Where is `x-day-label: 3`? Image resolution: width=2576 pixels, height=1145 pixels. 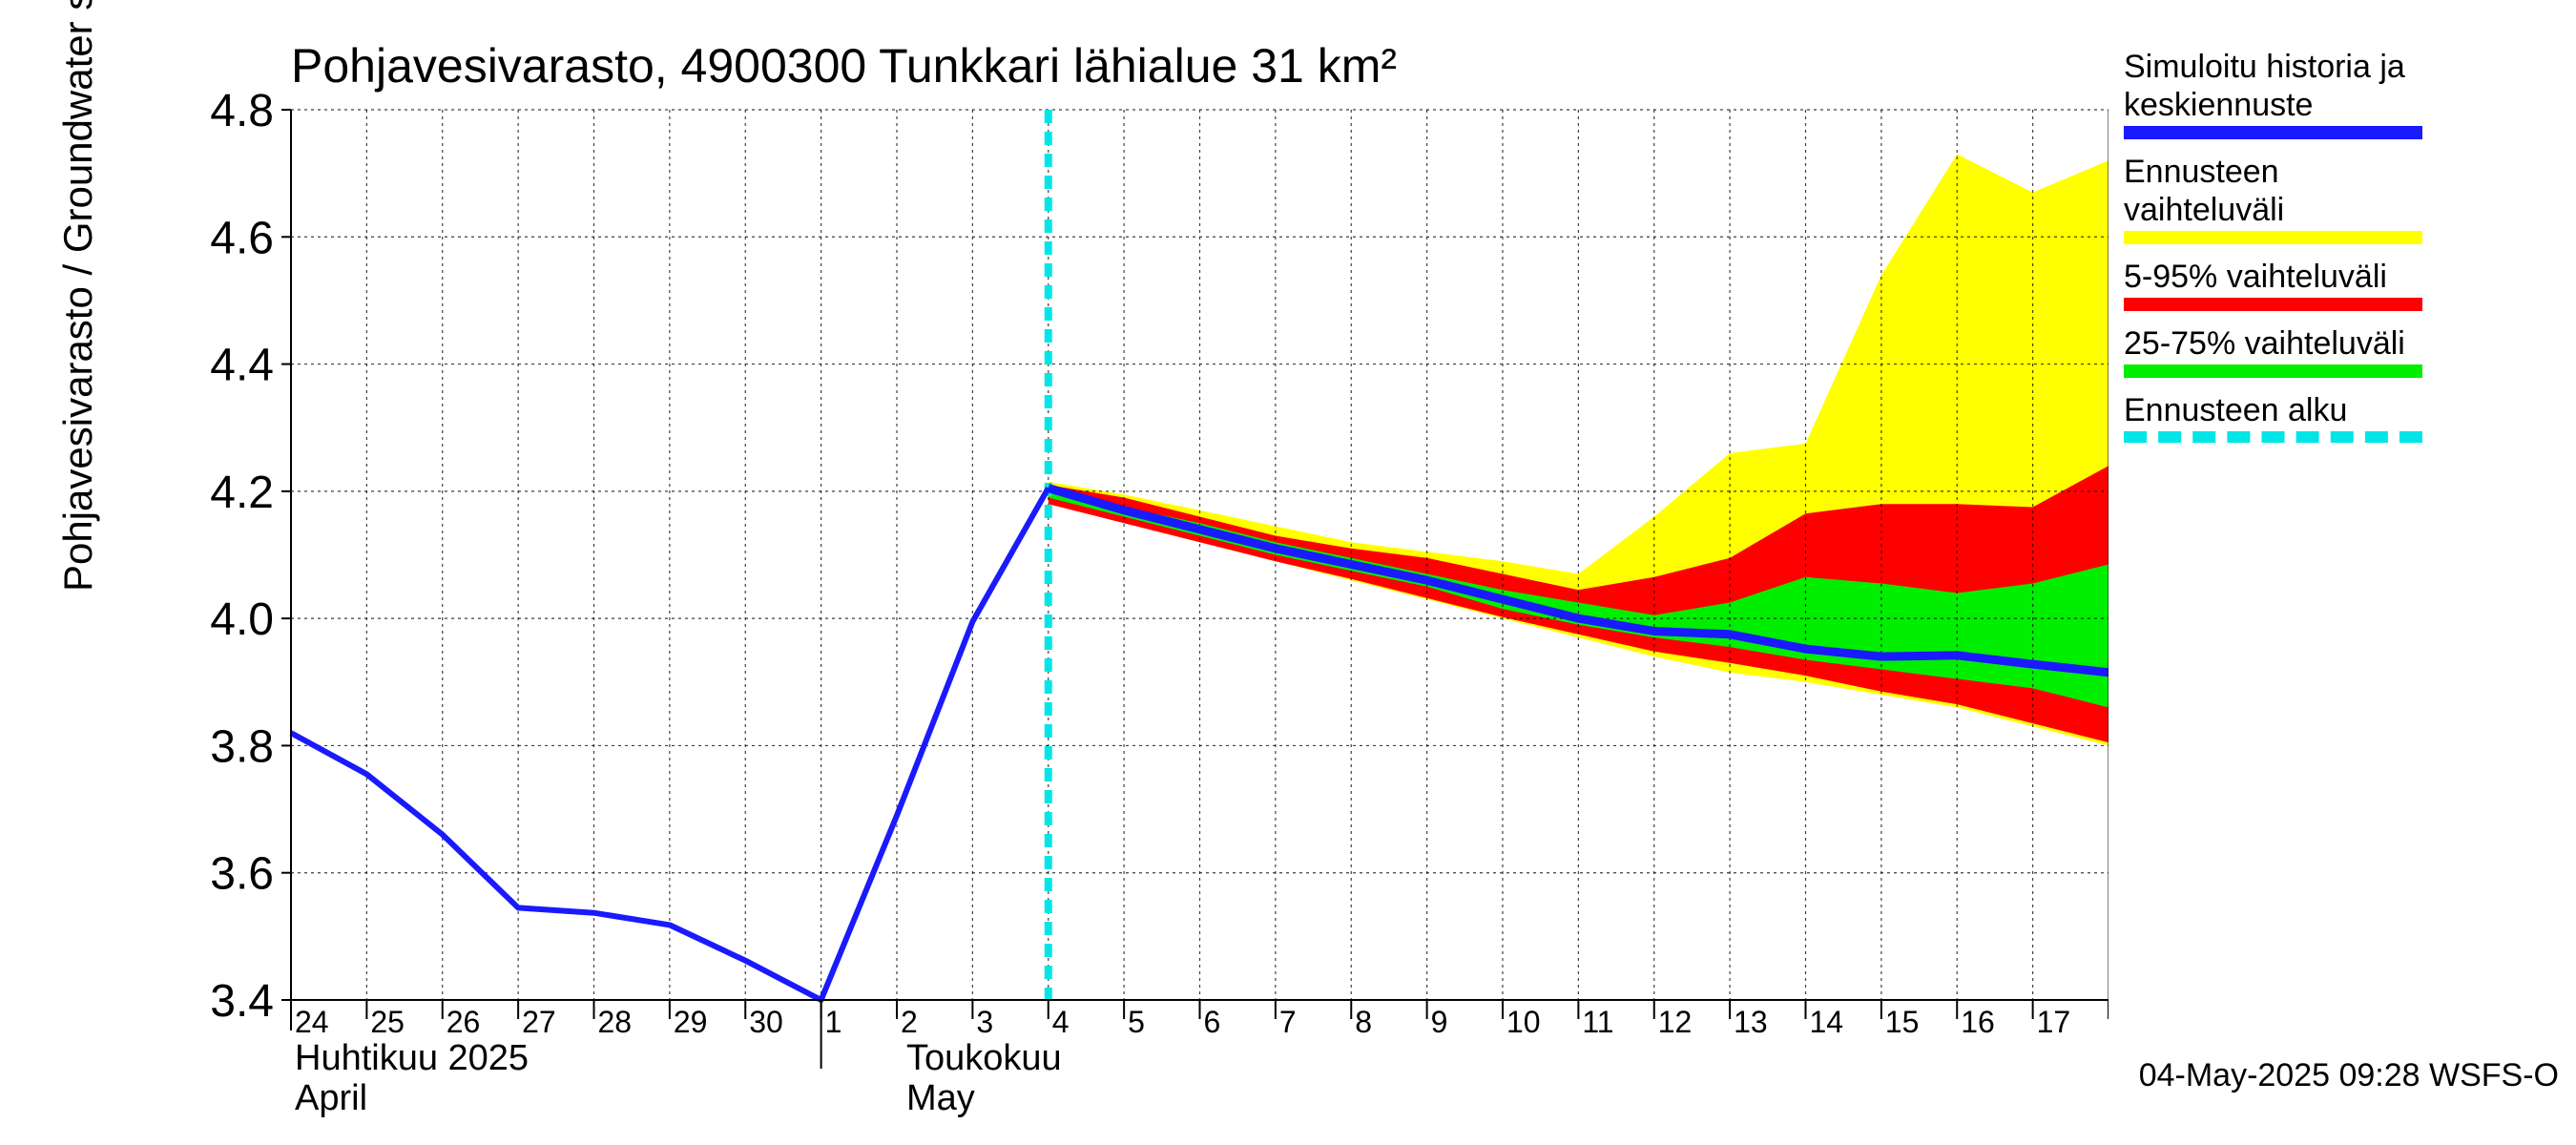
x-day-label: 3 is located at coordinates (984, 1022).